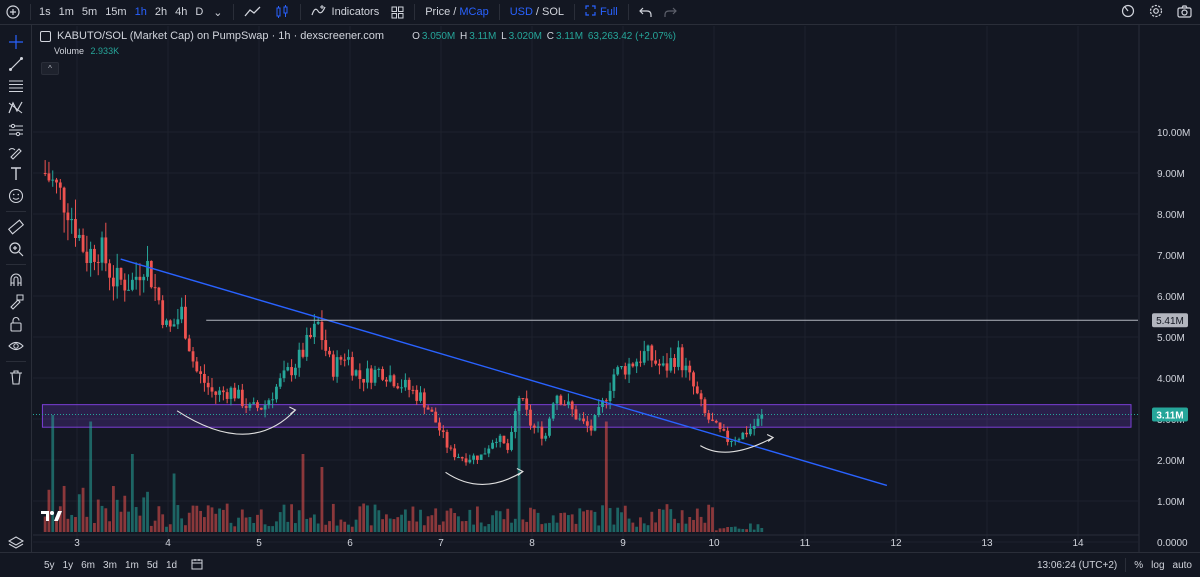  Describe the element at coordinates (670, 12) in the screenshot. I see `redo-icon` at that location.